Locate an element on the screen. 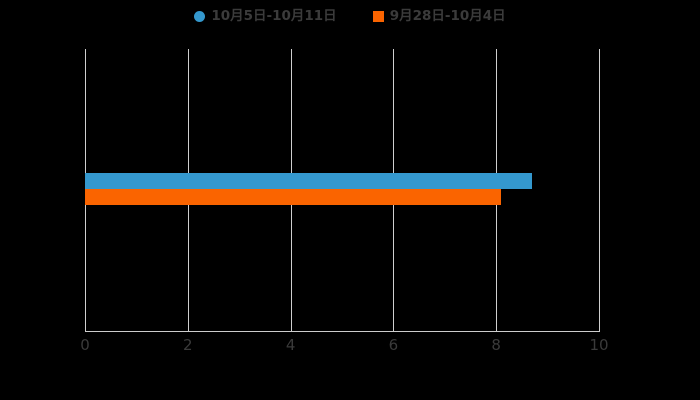 Image resolution: width=700 pixels, height=400 pixels. square-marker-icon is located at coordinates (378, 16).